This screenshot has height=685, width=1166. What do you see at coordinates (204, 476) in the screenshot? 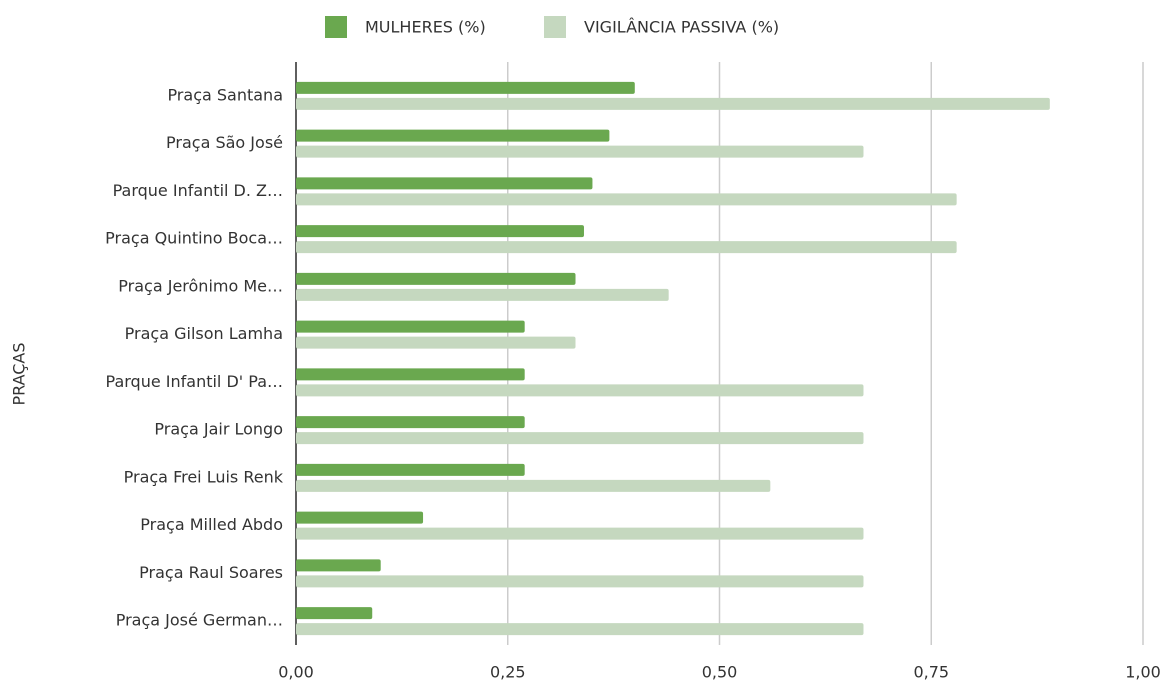
I see `y-tick-label: Praça Frei Luis Renk` at bounding box center [204, 476].